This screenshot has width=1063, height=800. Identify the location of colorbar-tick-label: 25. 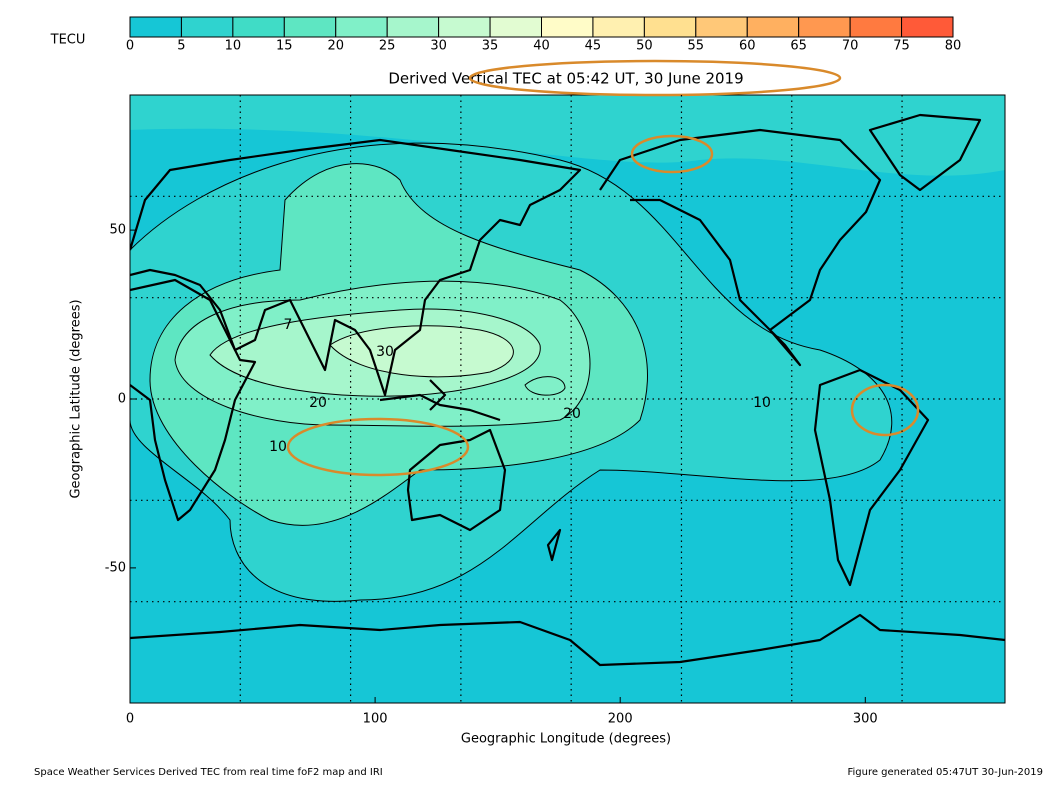
(387, 46).